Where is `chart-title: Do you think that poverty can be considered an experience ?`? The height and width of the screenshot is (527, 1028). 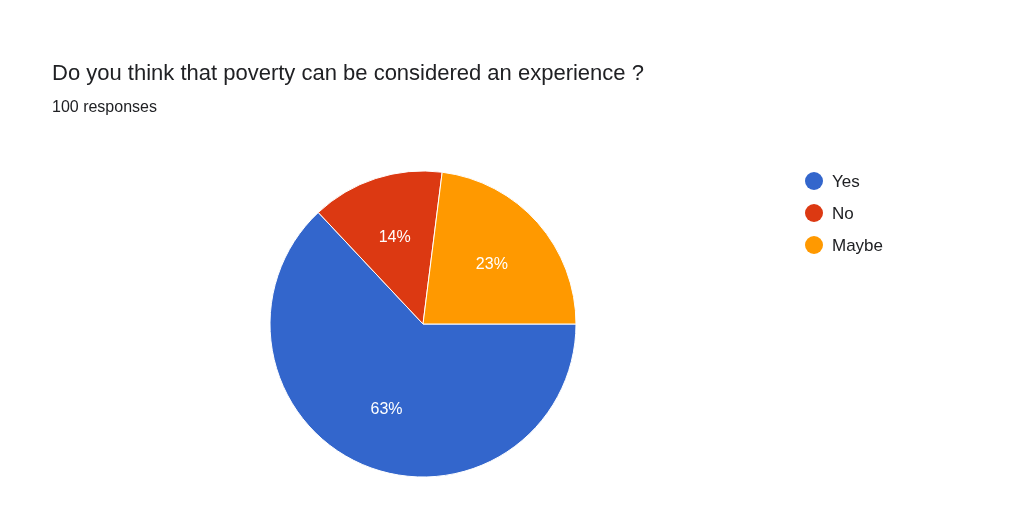 chart-title: Do you think that poverty can be considered an experience ? is located at coordinates (348, 72).